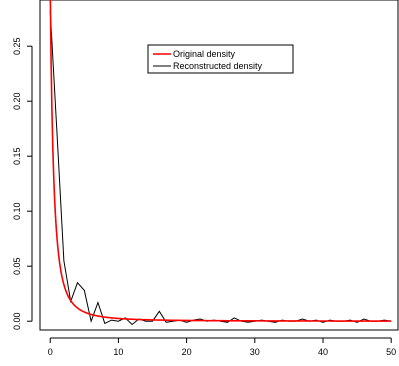 The image size is (399, 366). Describe the element at coordinates (118, 352) in the screenshot. I see `x-tick-label: 10` at that location.